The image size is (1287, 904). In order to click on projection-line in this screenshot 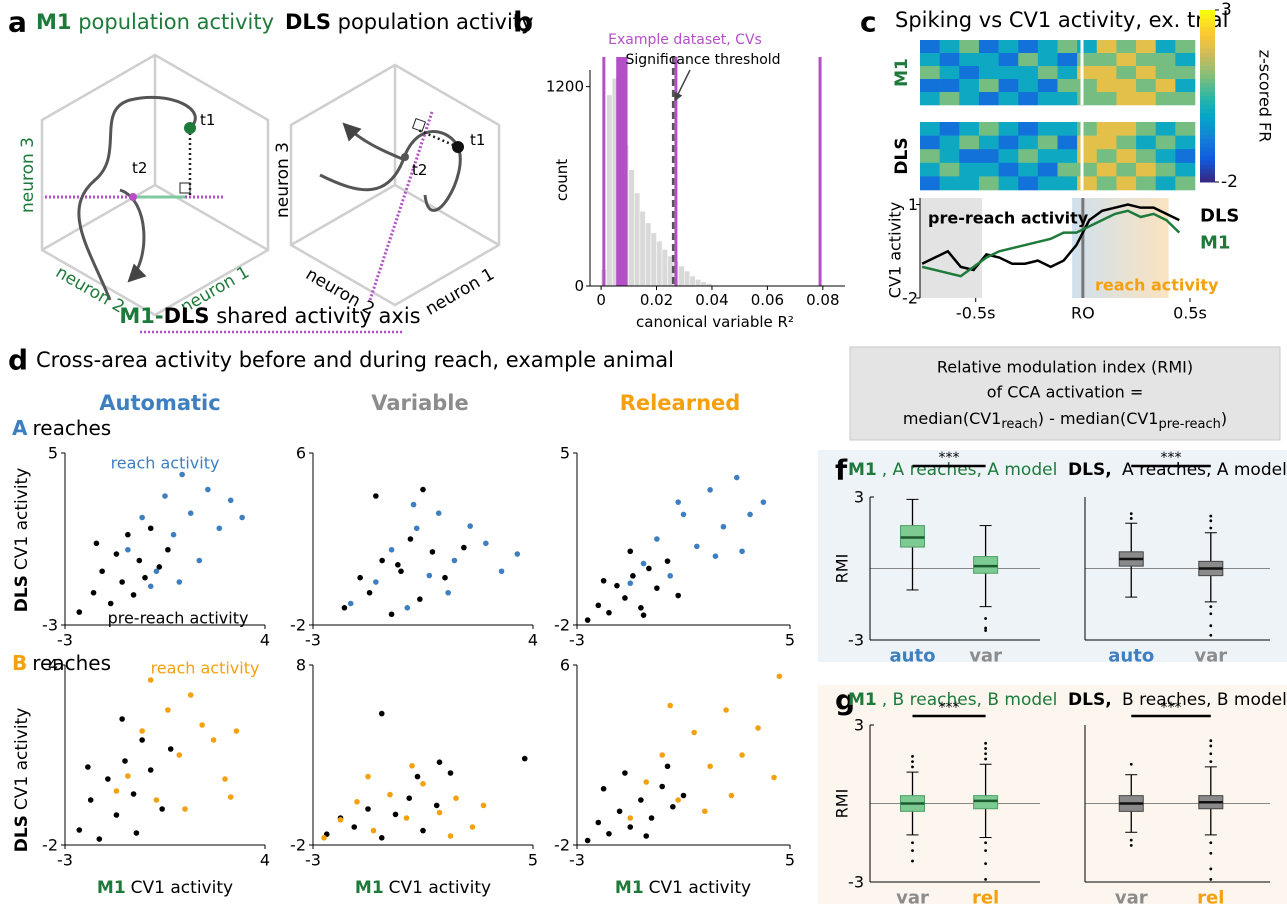, I will do `click(438, 138)`.